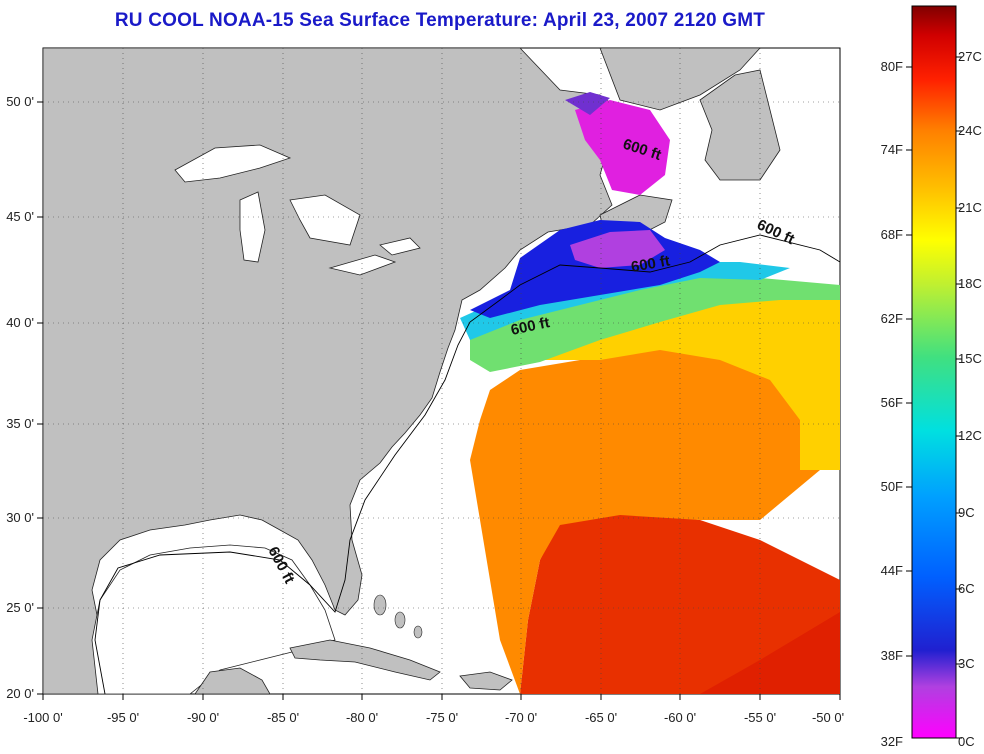 The width and height of the screenshot is (984, 754). What do you see at coordinates (934, 372) in the screenshot?
I see `colorbar-gradient` at bounding box center [934, 372].